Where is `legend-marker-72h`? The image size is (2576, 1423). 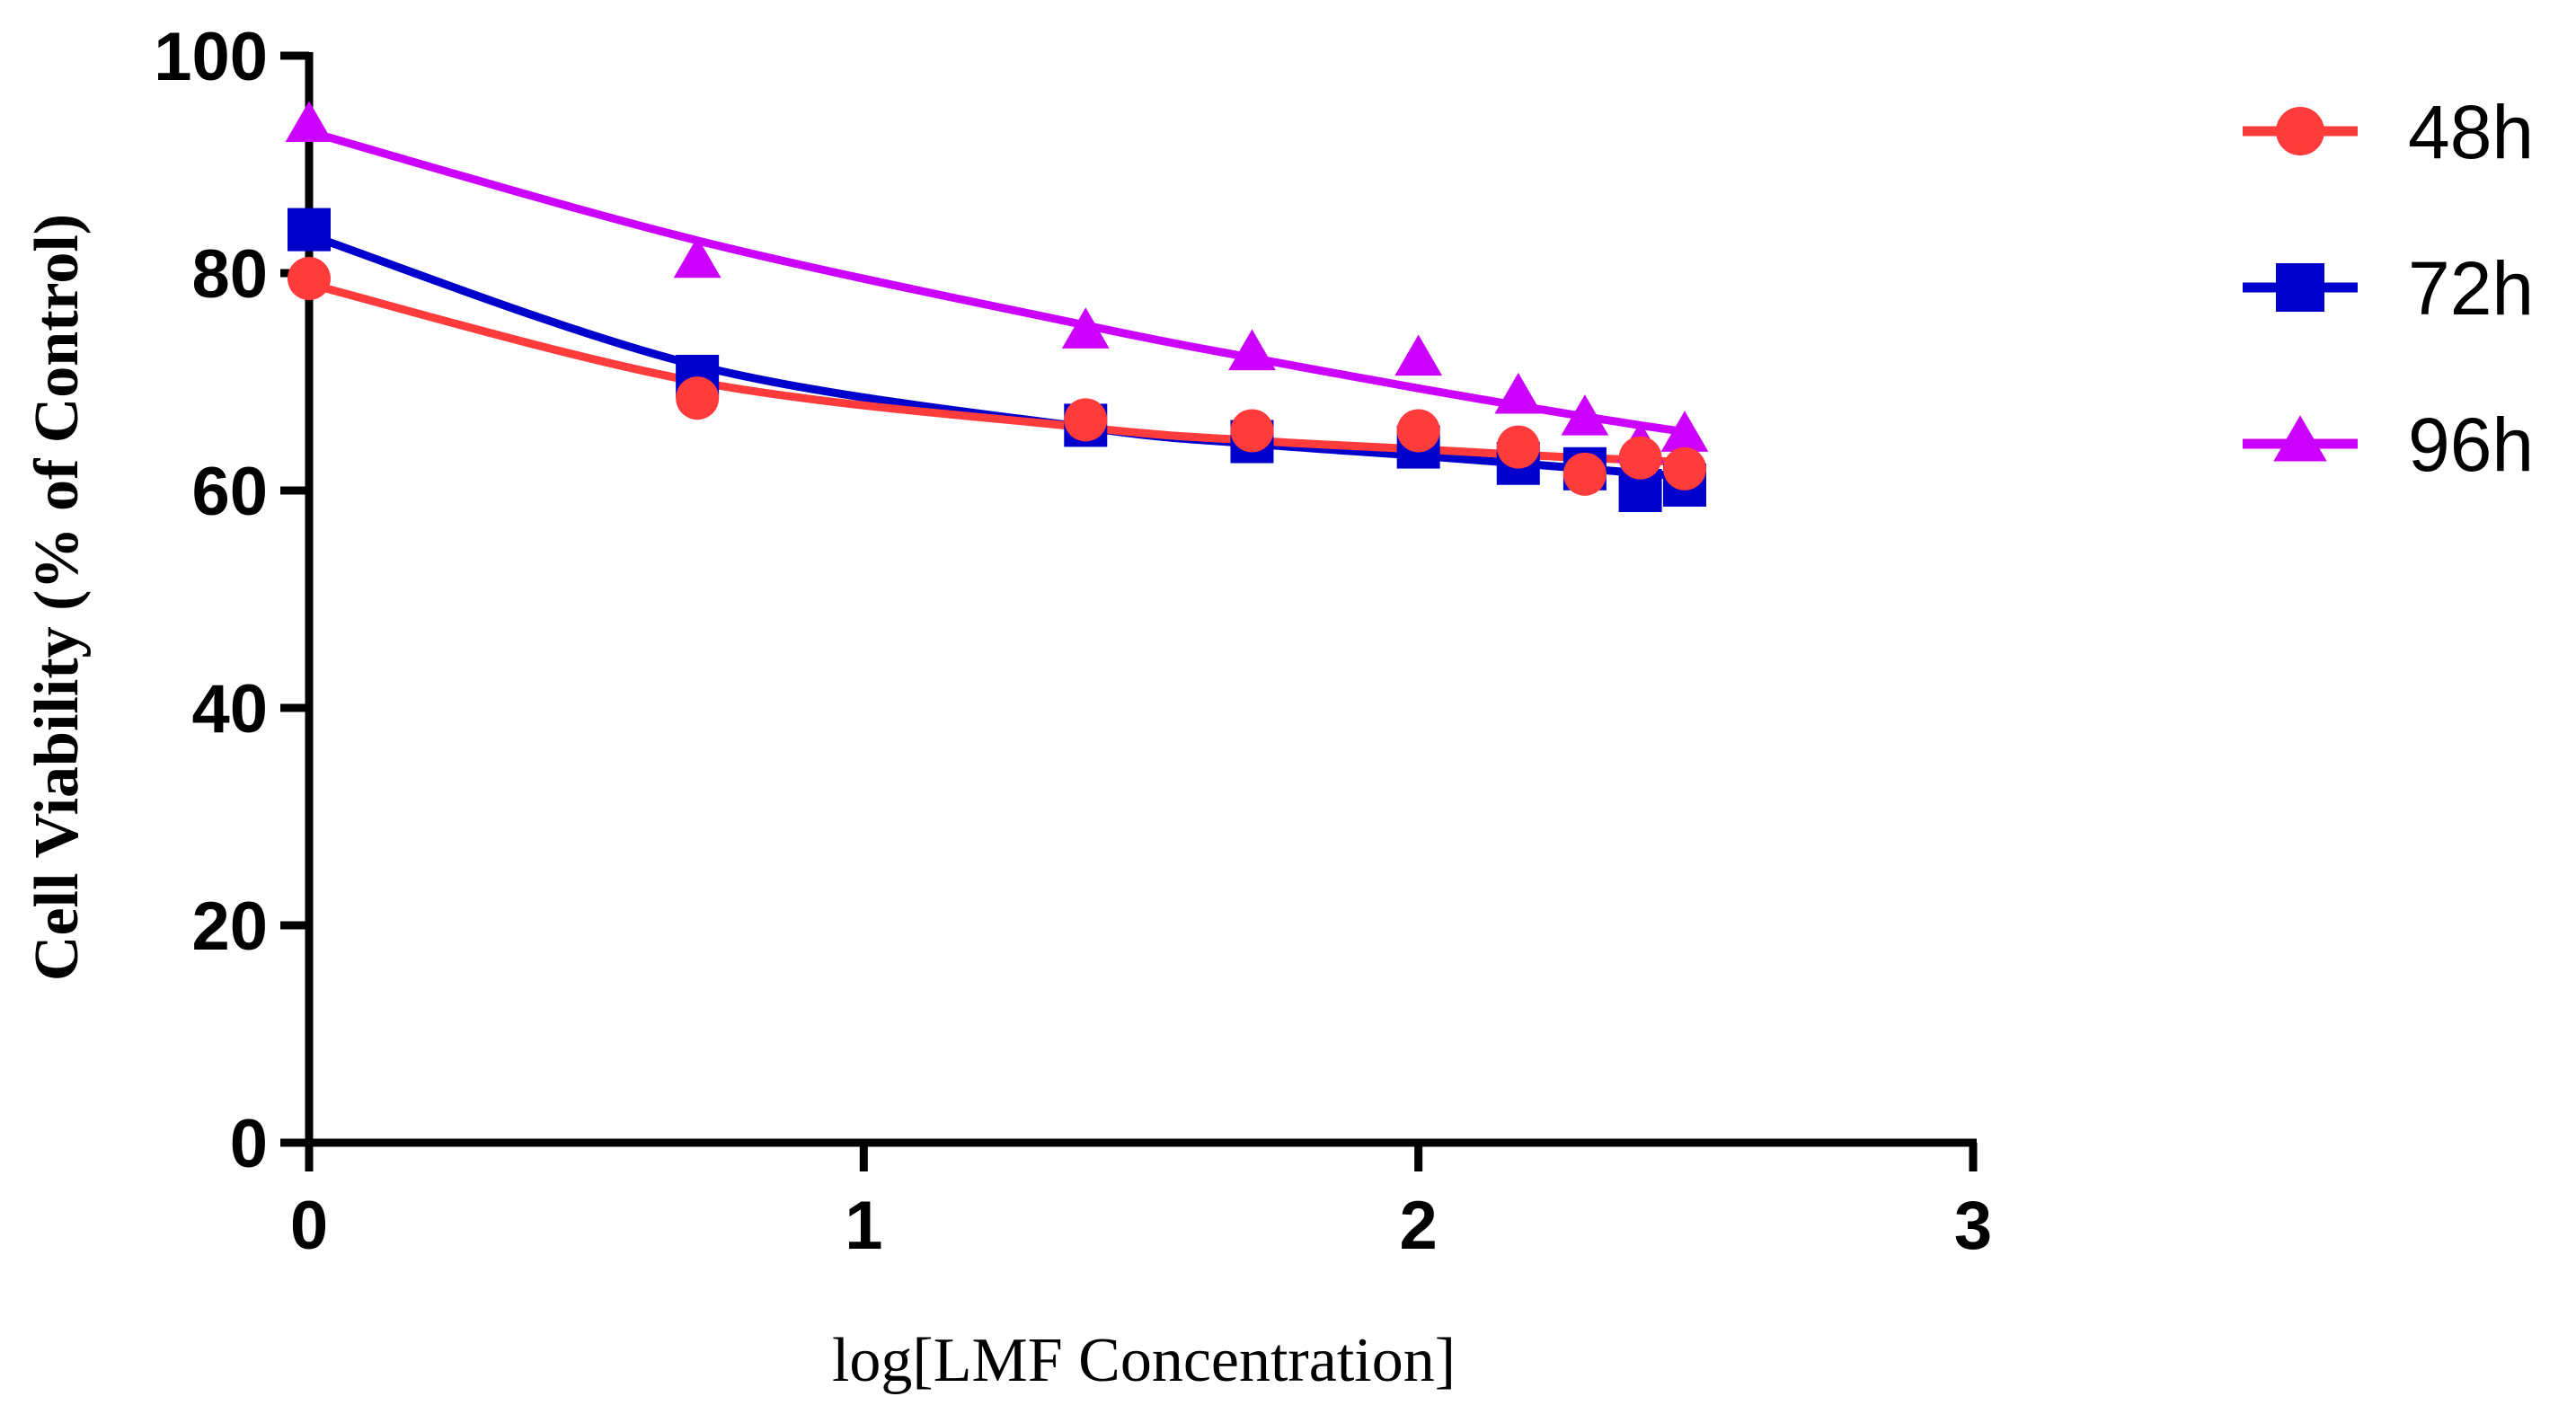 legend-marker-72h is located at coordinates (2300, 287).